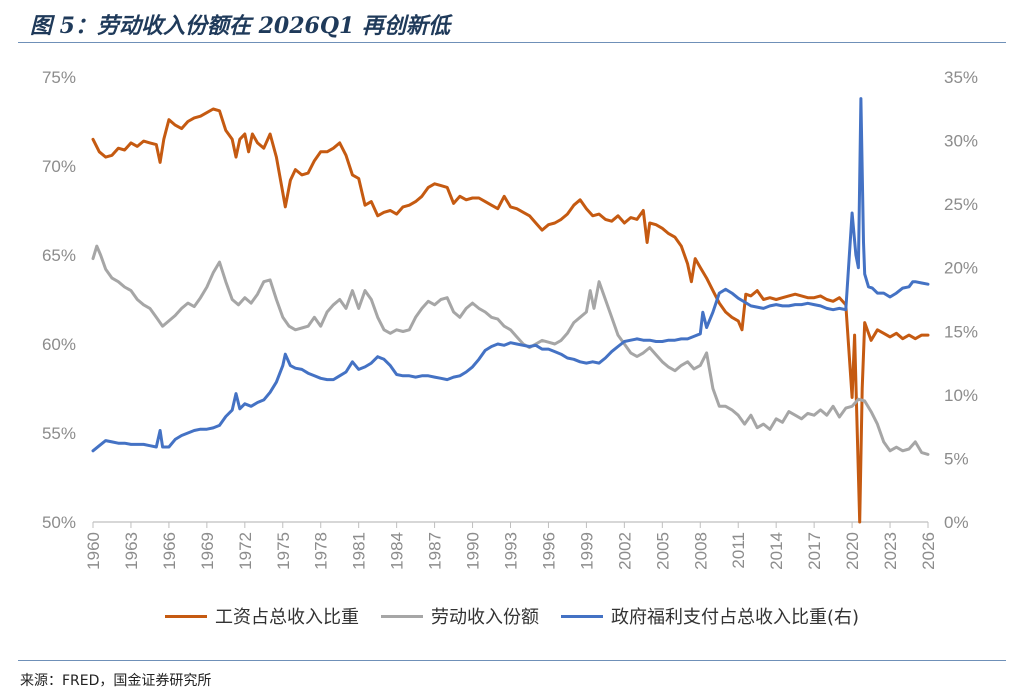  Describe the element at coordinates (116, 681) in the screenshot. I see `source-note: 来源：FRED，国金证券研究所` at that location.